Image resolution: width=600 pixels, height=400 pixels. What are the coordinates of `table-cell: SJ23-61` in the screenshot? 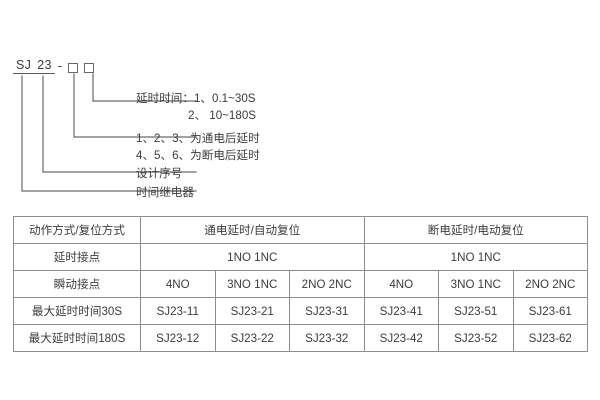 It's located at (550, 311).